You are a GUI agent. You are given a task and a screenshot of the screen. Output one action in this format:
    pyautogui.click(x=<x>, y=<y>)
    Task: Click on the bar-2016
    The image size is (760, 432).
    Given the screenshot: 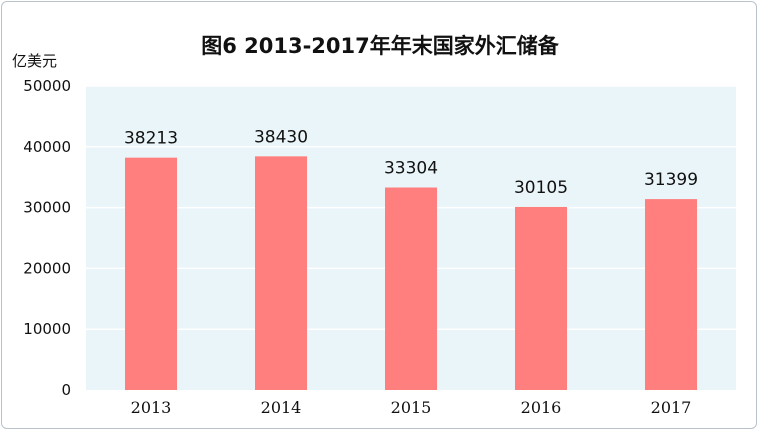 What is the action you would take?
    pyautogui.click(x=541, y=298)
    